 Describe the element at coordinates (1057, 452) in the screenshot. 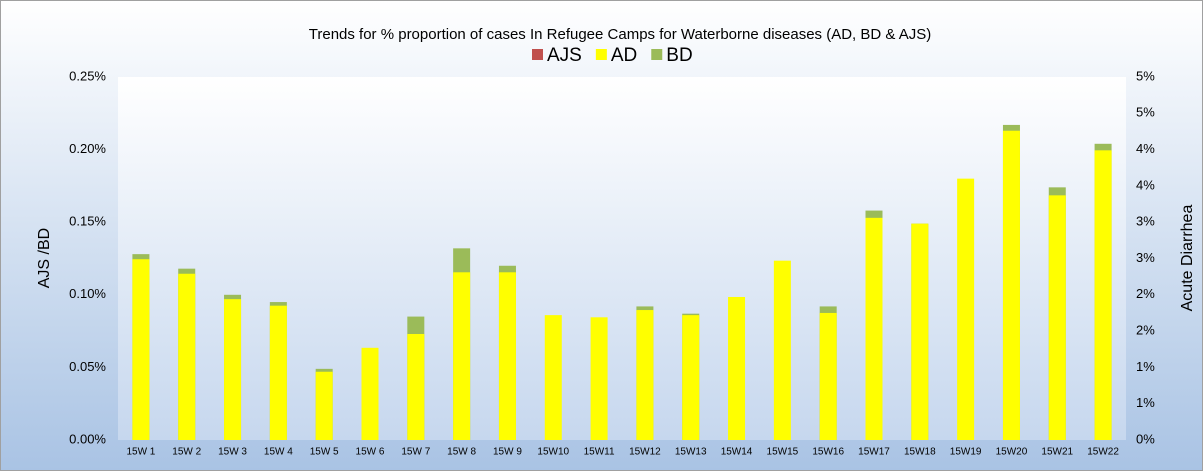

I see `x-tick-label: 15W21` at that location.